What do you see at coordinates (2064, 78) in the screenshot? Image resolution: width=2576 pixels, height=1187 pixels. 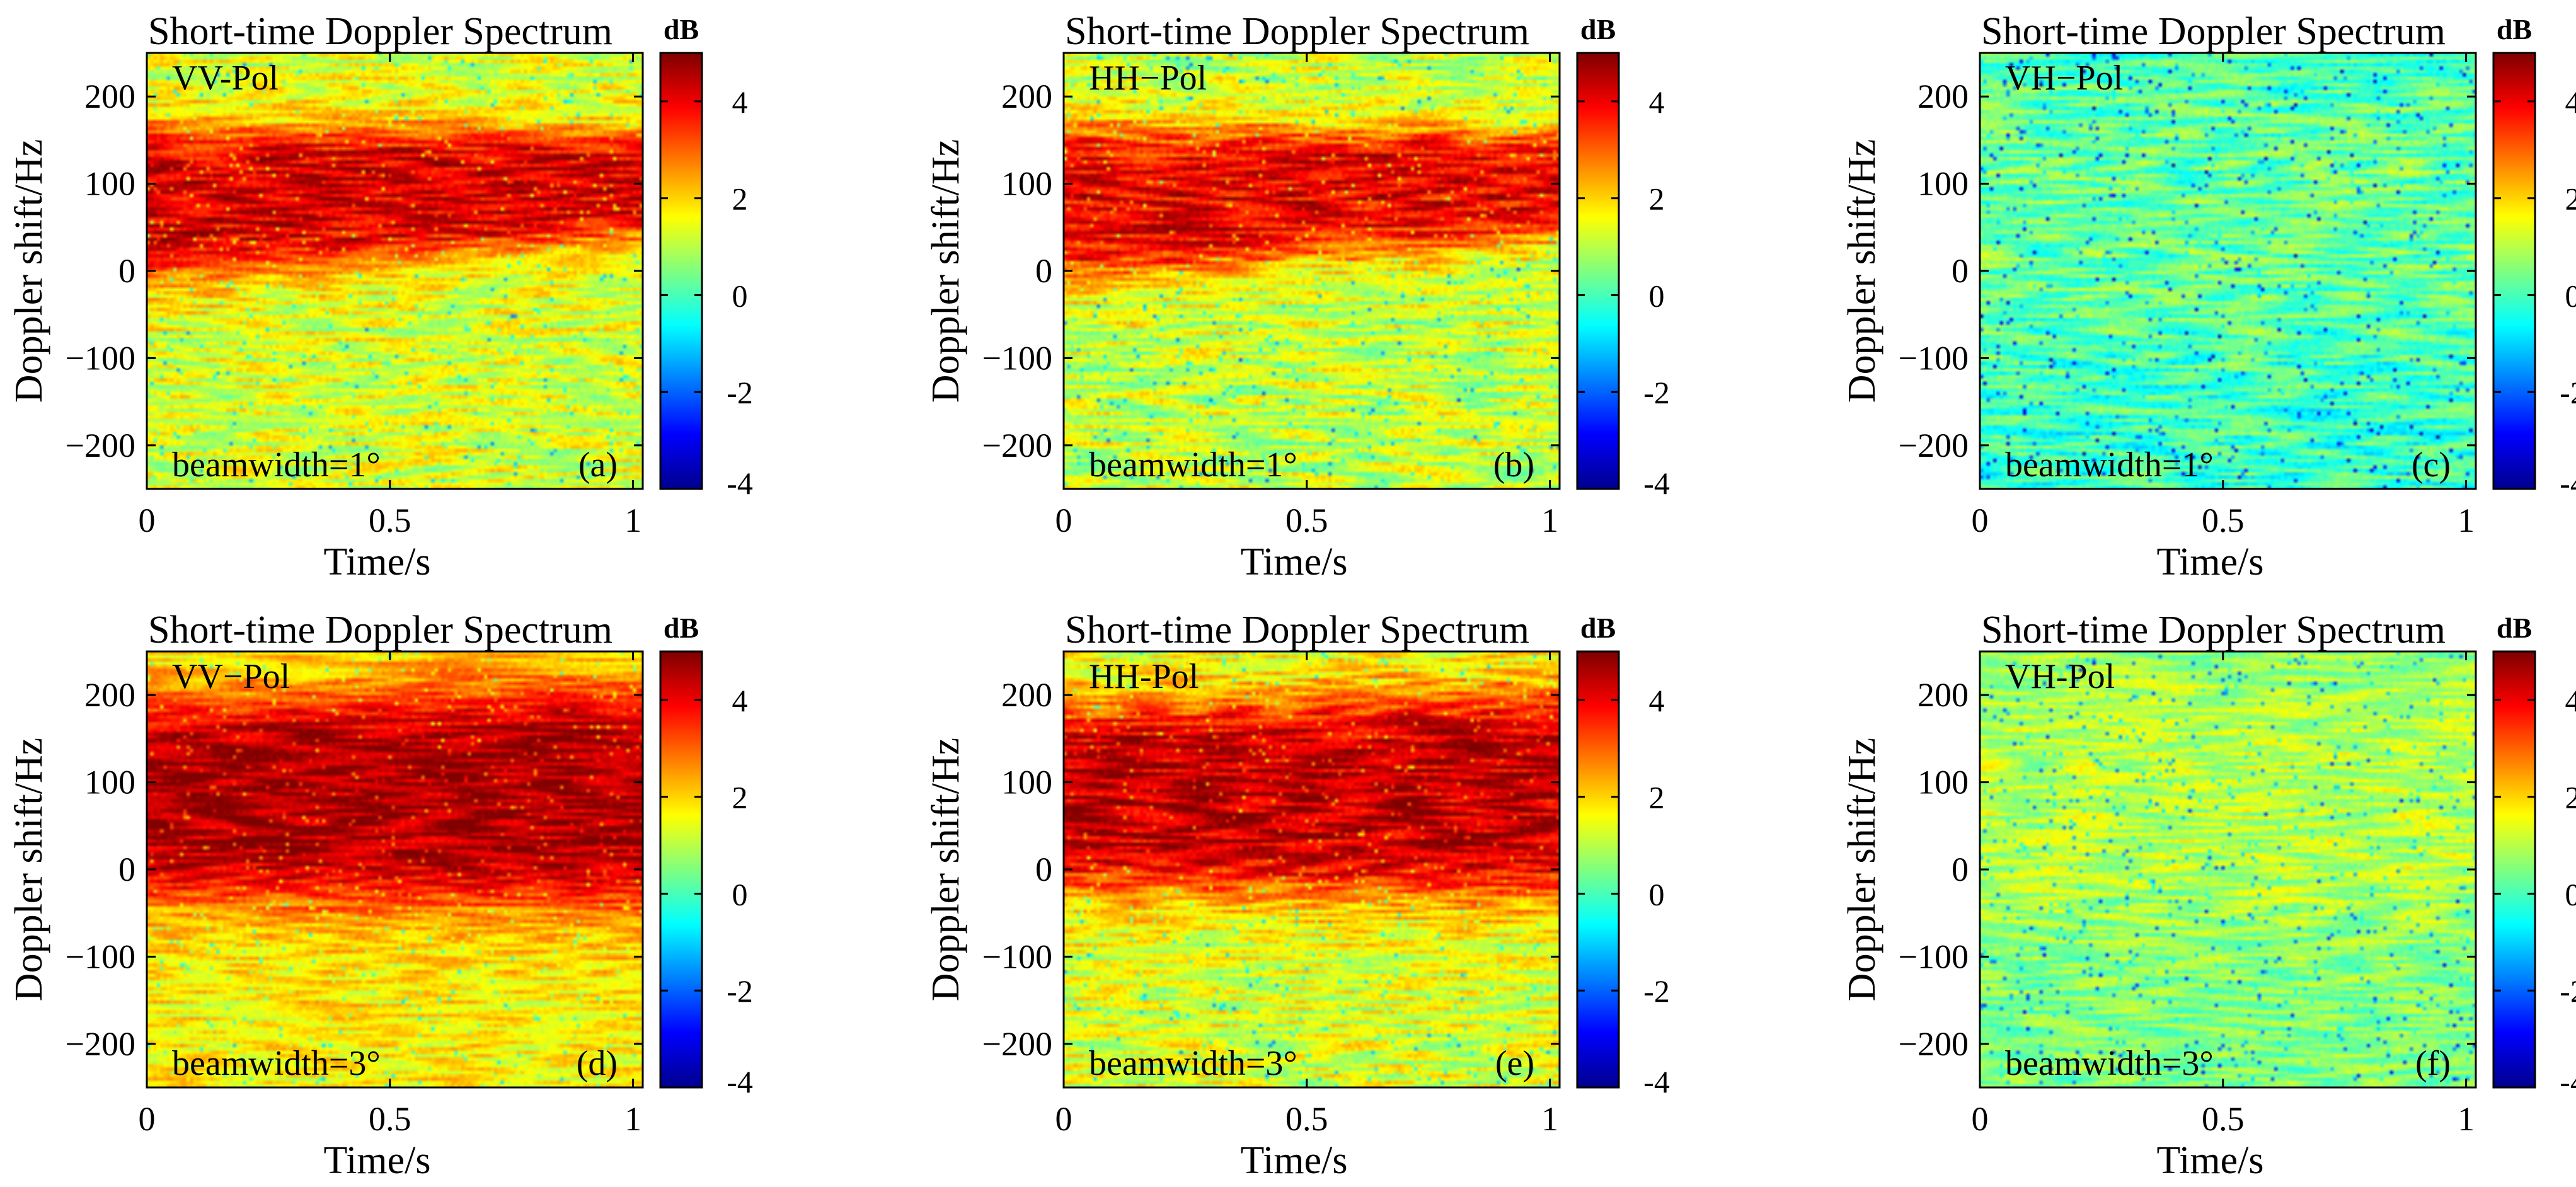 I see `polarization-label: VH−Pol` at bounding box center [2064, 78].